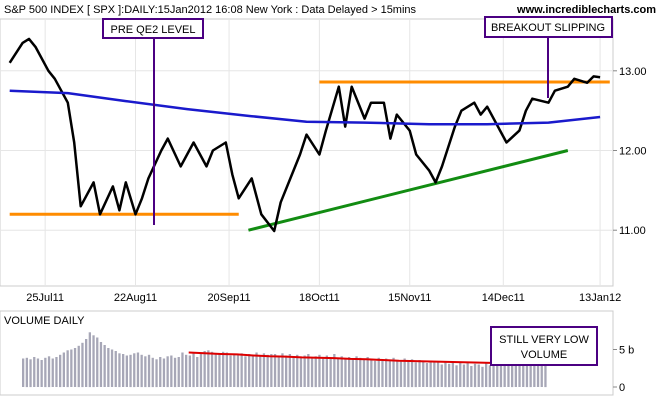  Describe the element at coordinates (544, 346) in the screenshot. I see `volume-annotation-box` at that location.